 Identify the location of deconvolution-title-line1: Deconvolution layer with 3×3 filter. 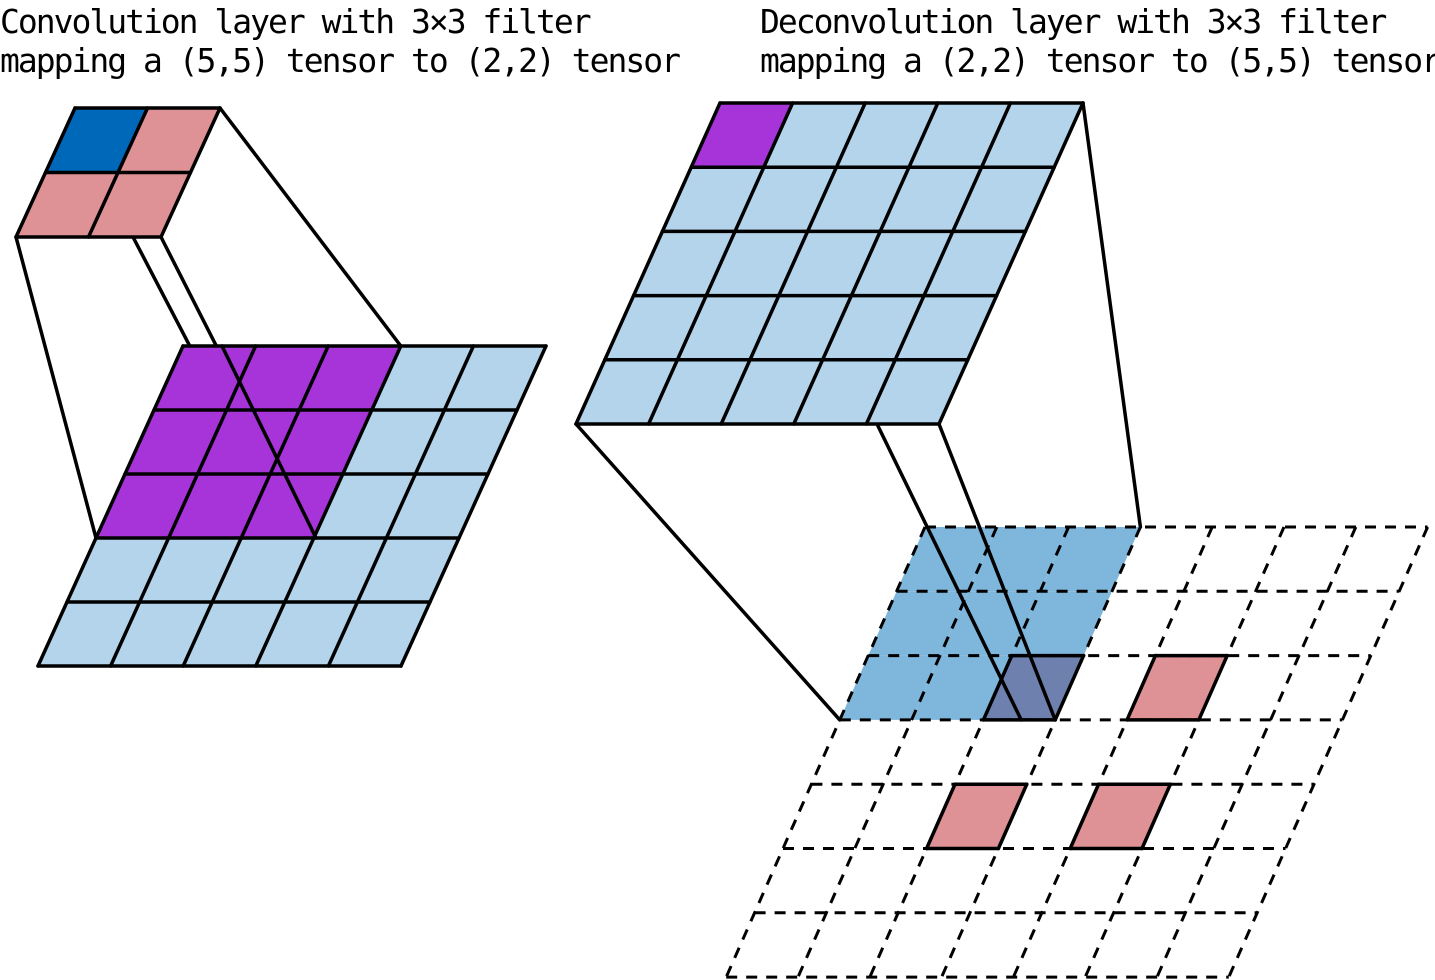
(1073, 21).